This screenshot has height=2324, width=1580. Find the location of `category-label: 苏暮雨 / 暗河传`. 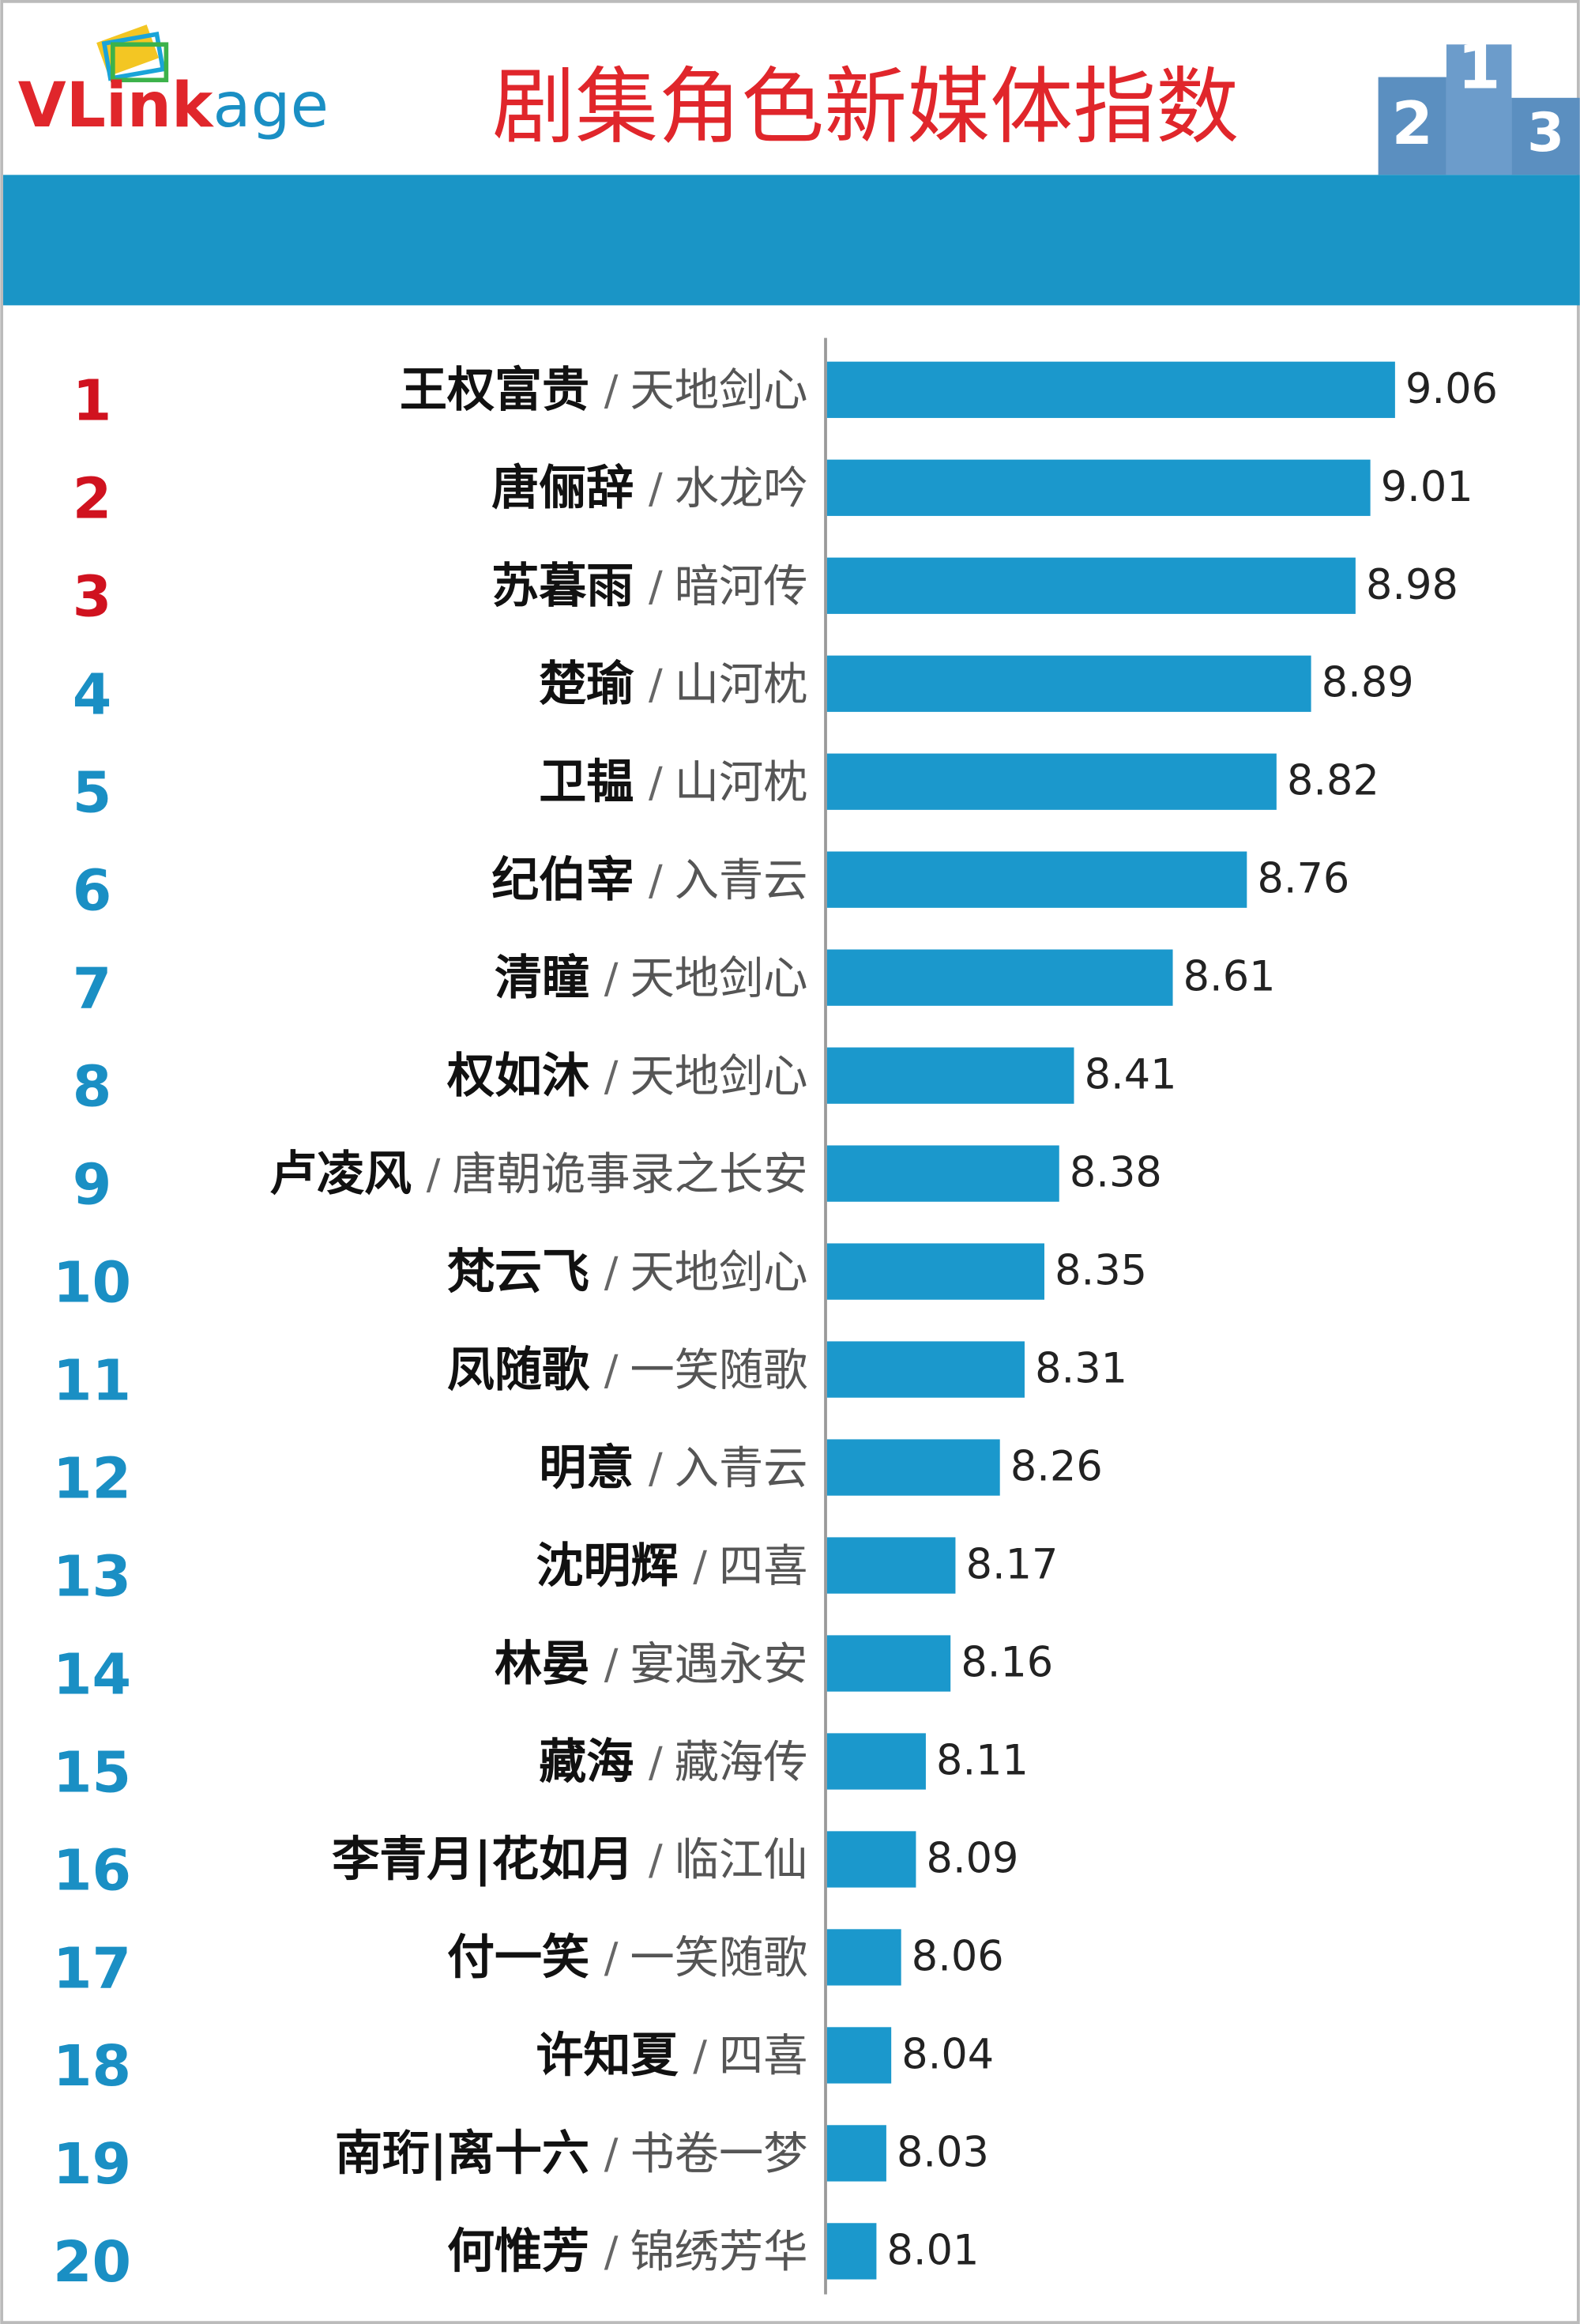

category-label: 苏暮雨 / 暗河传 is located at coordinates (649, 587).